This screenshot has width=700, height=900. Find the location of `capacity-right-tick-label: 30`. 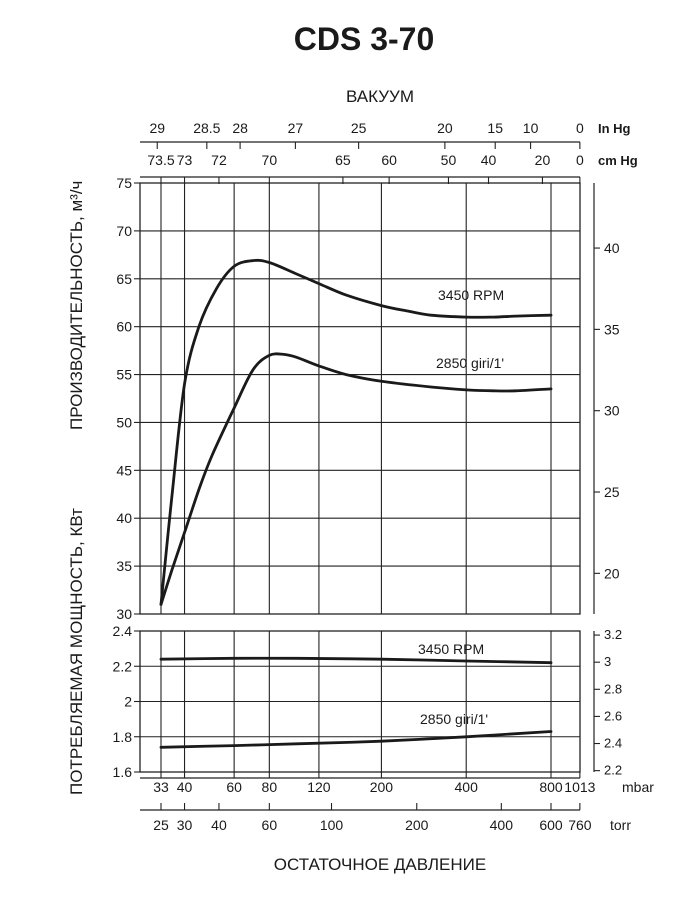

capacity-right-tick-label: 30 is located at coordinates (612, 411).